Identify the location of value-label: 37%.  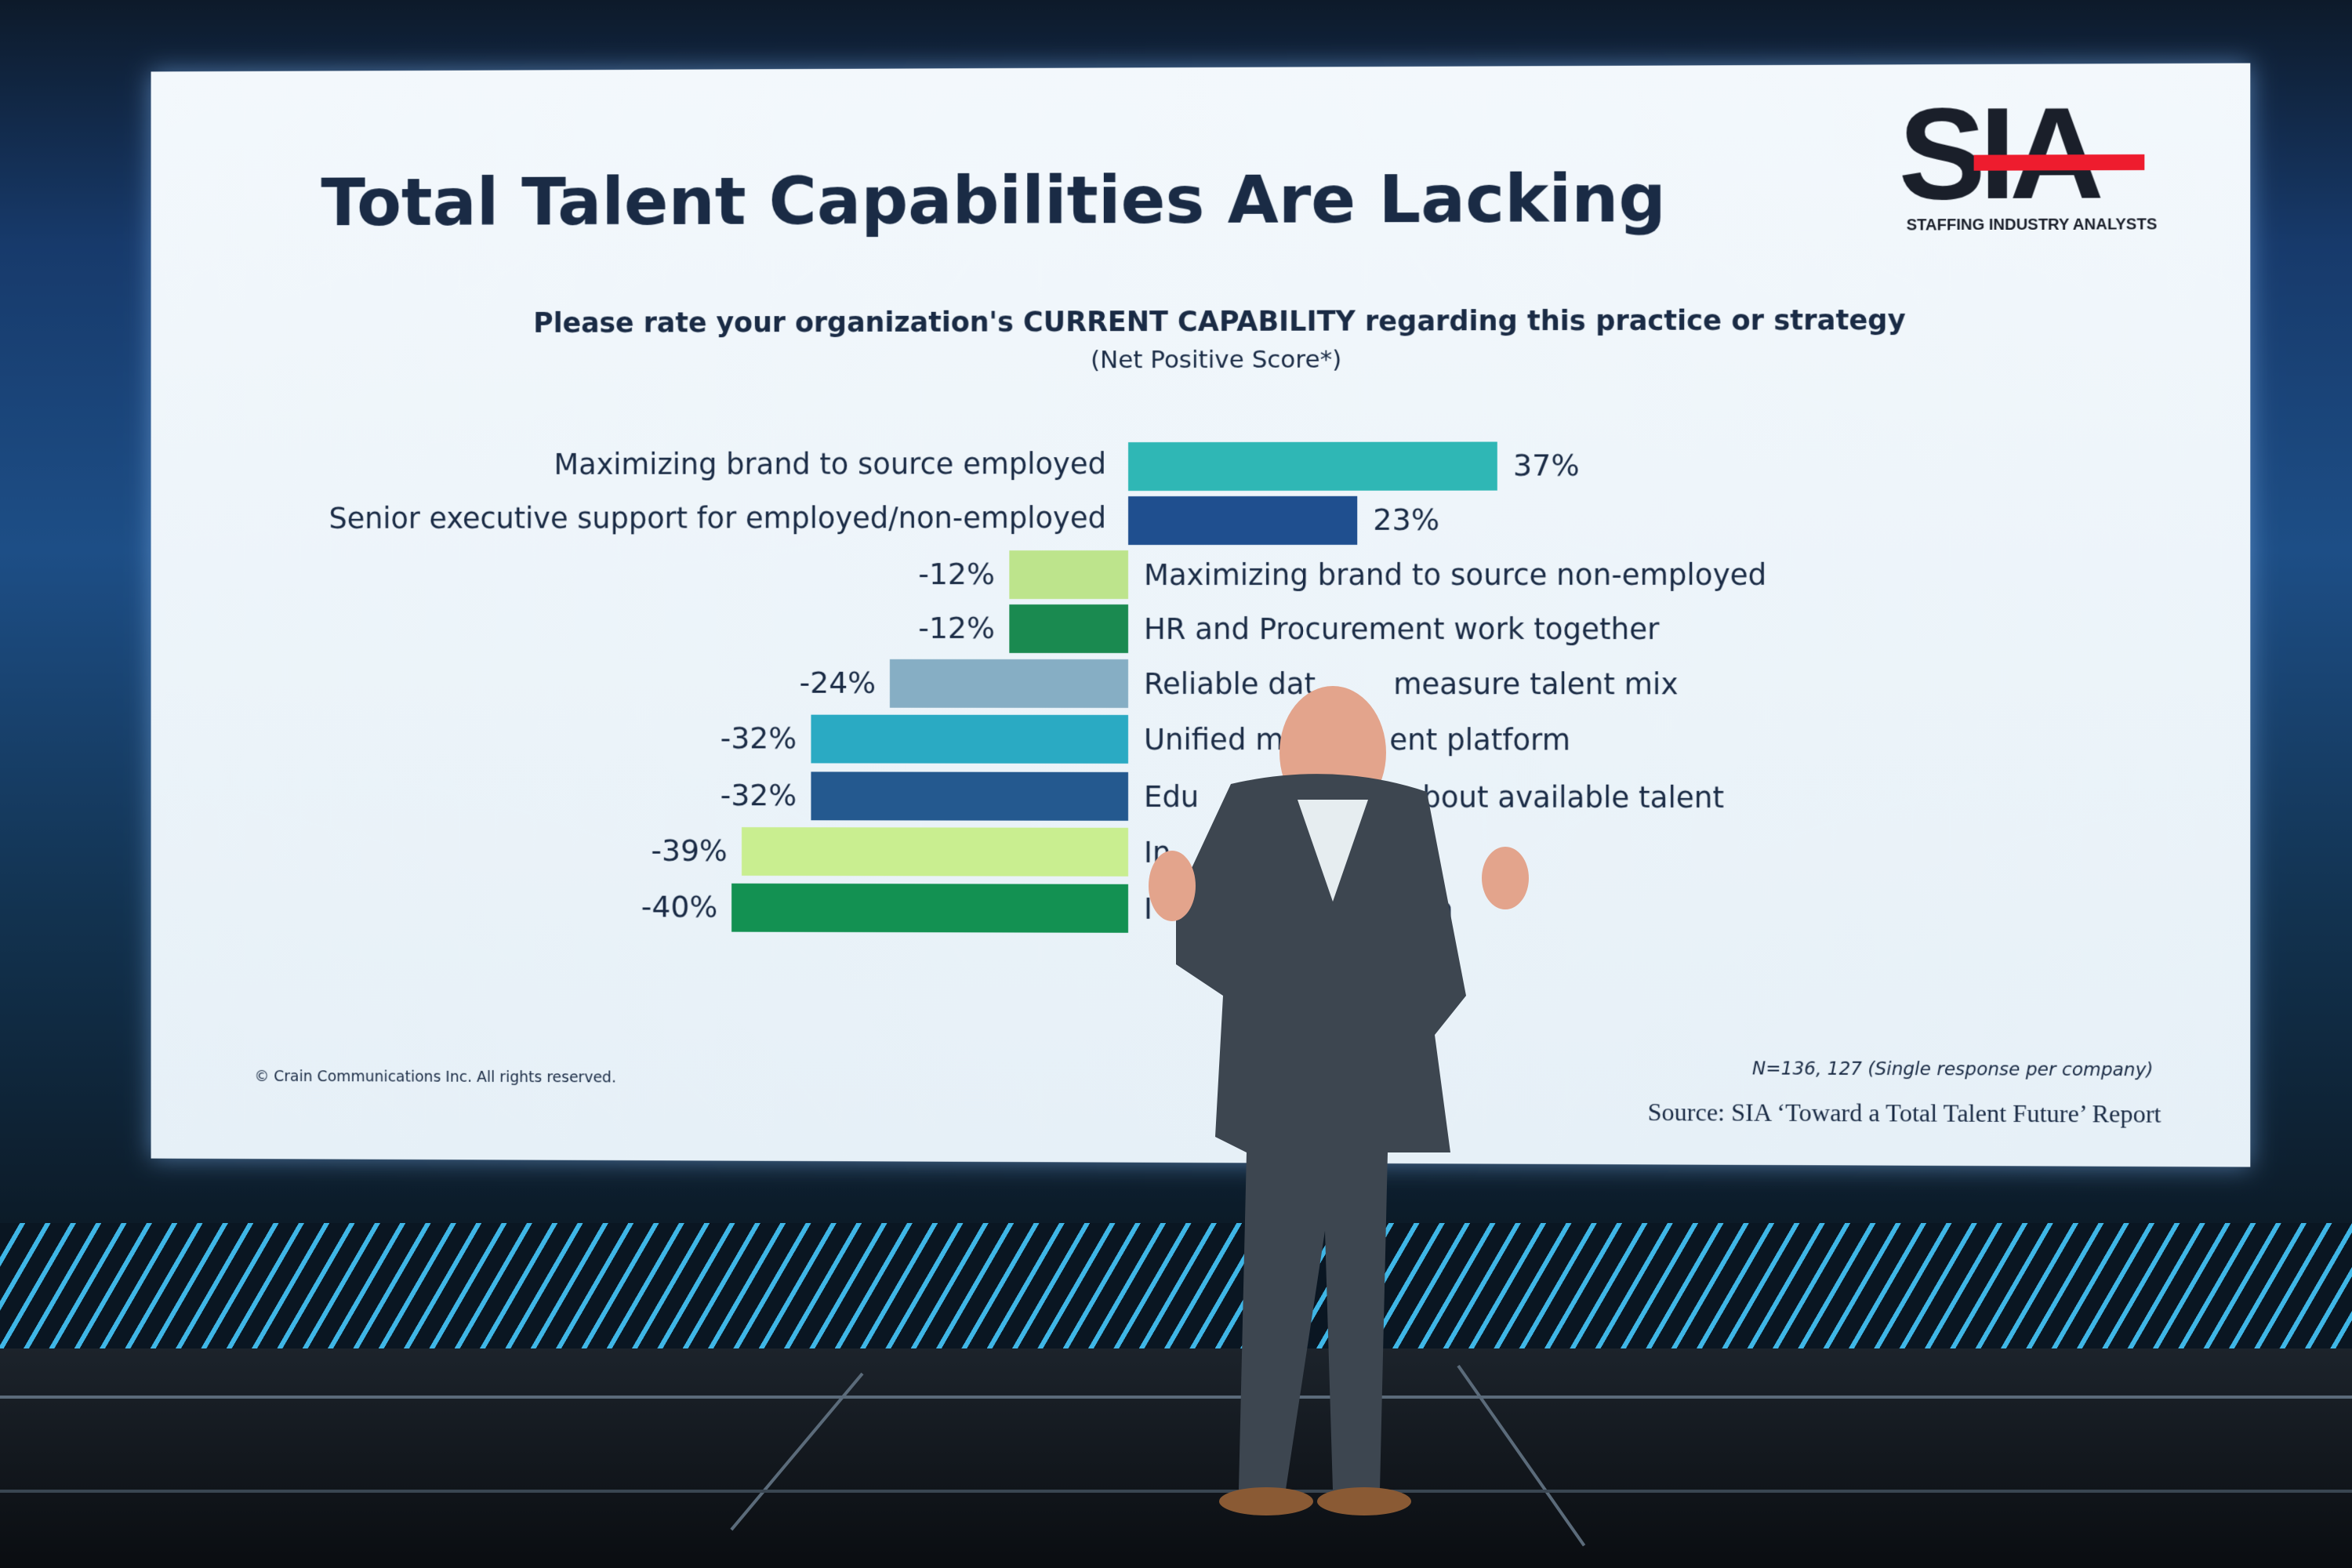
(1546, 465).